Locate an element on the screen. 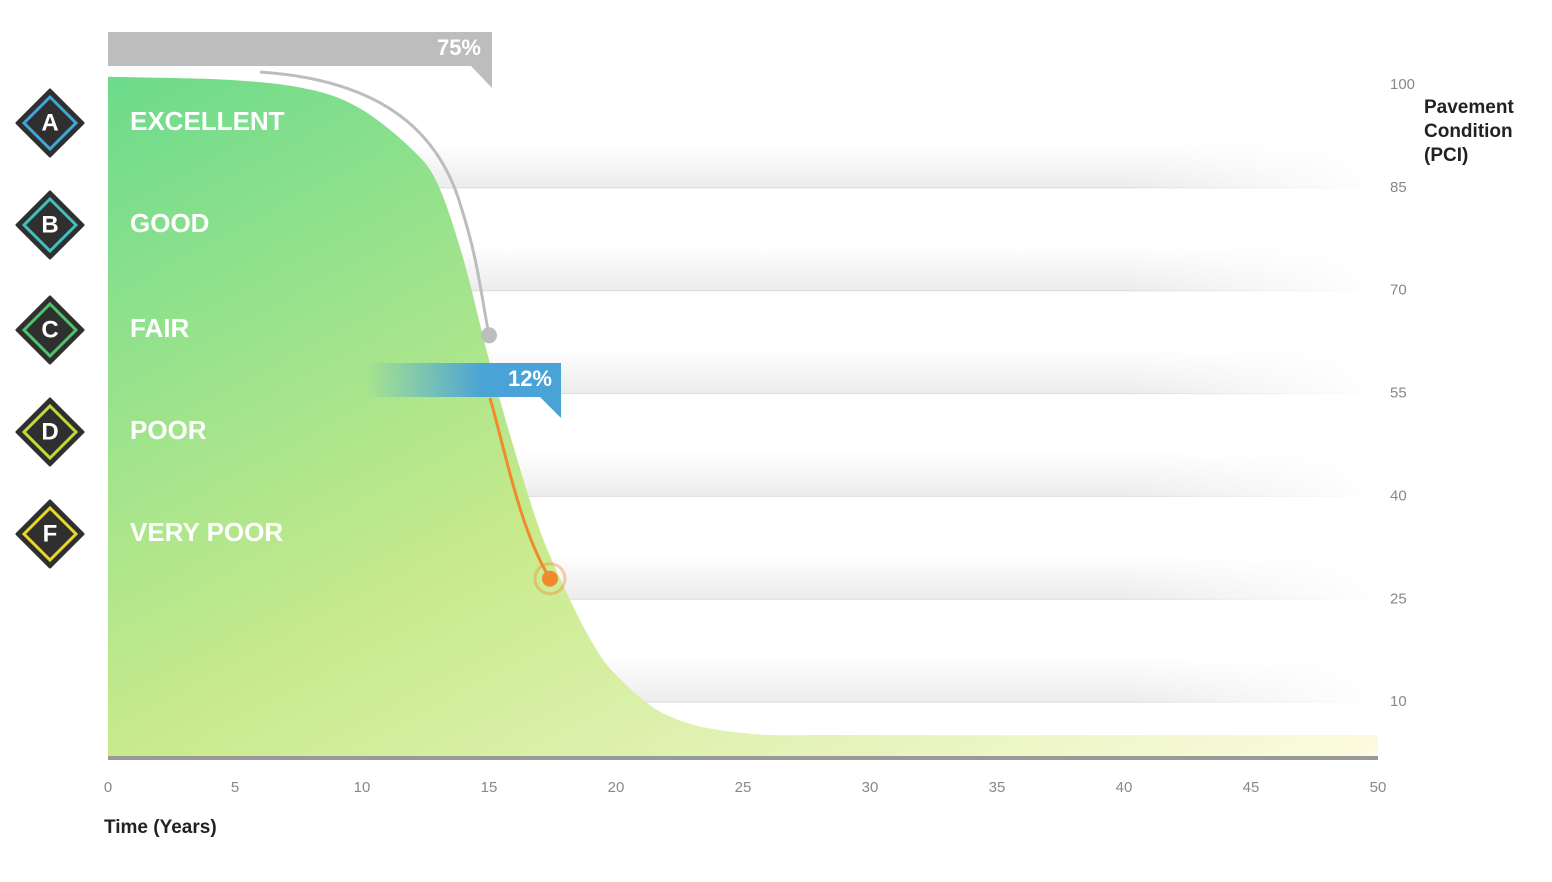 Image resolution: width=1552 pixels, height=882 pixels. x-tick-label: 50 is located at coordinates (1378, 787).